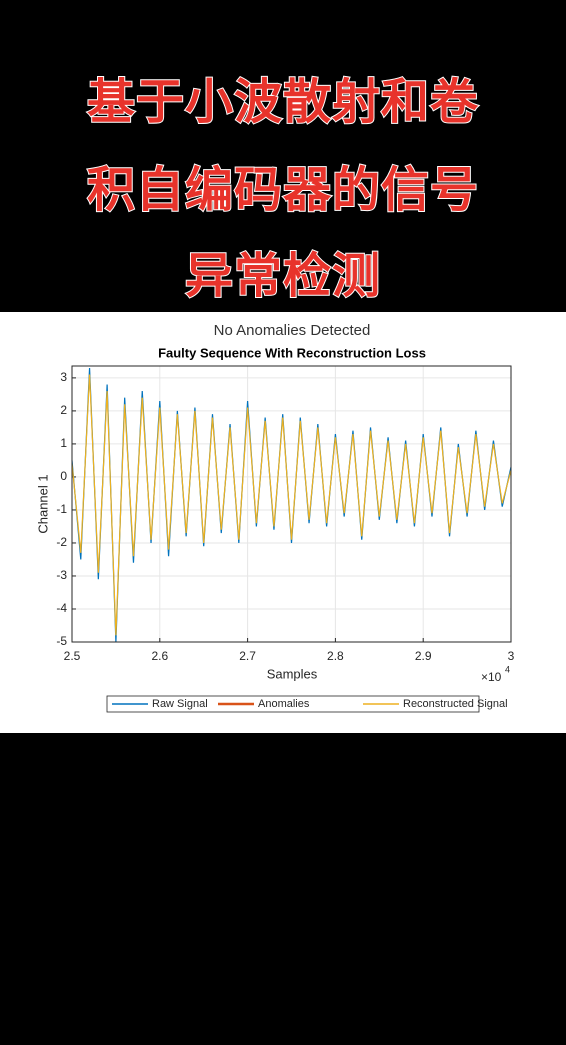 The width and height of the screenshot is (566, 1045). I want to click on legend: Raw Signal Anomalies Reconstructed Signal, so click(307, 704).